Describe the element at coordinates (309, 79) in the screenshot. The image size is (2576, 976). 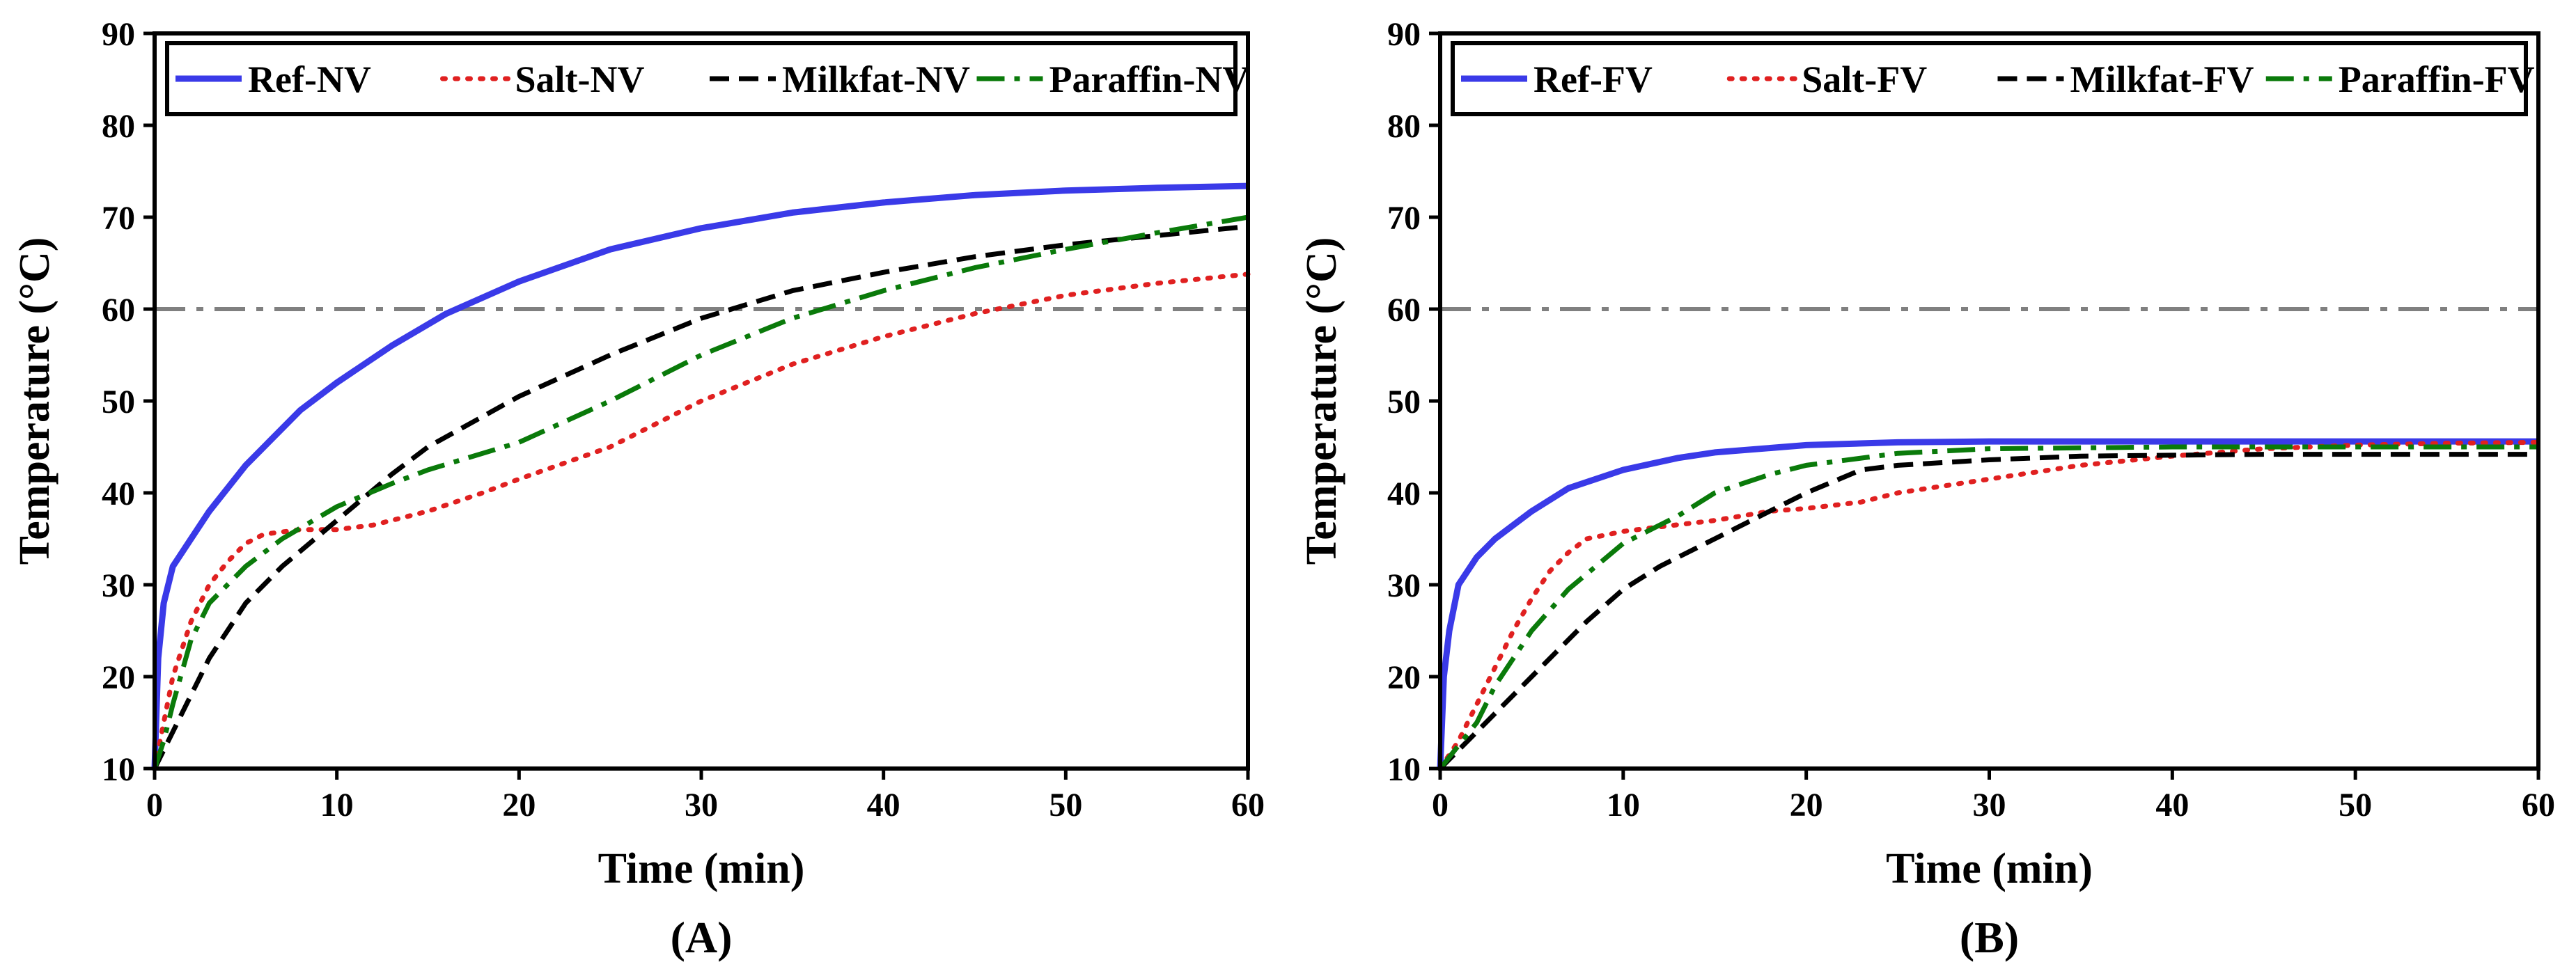
I see `legend-label-ref-nv: Ref-NV` at that location.